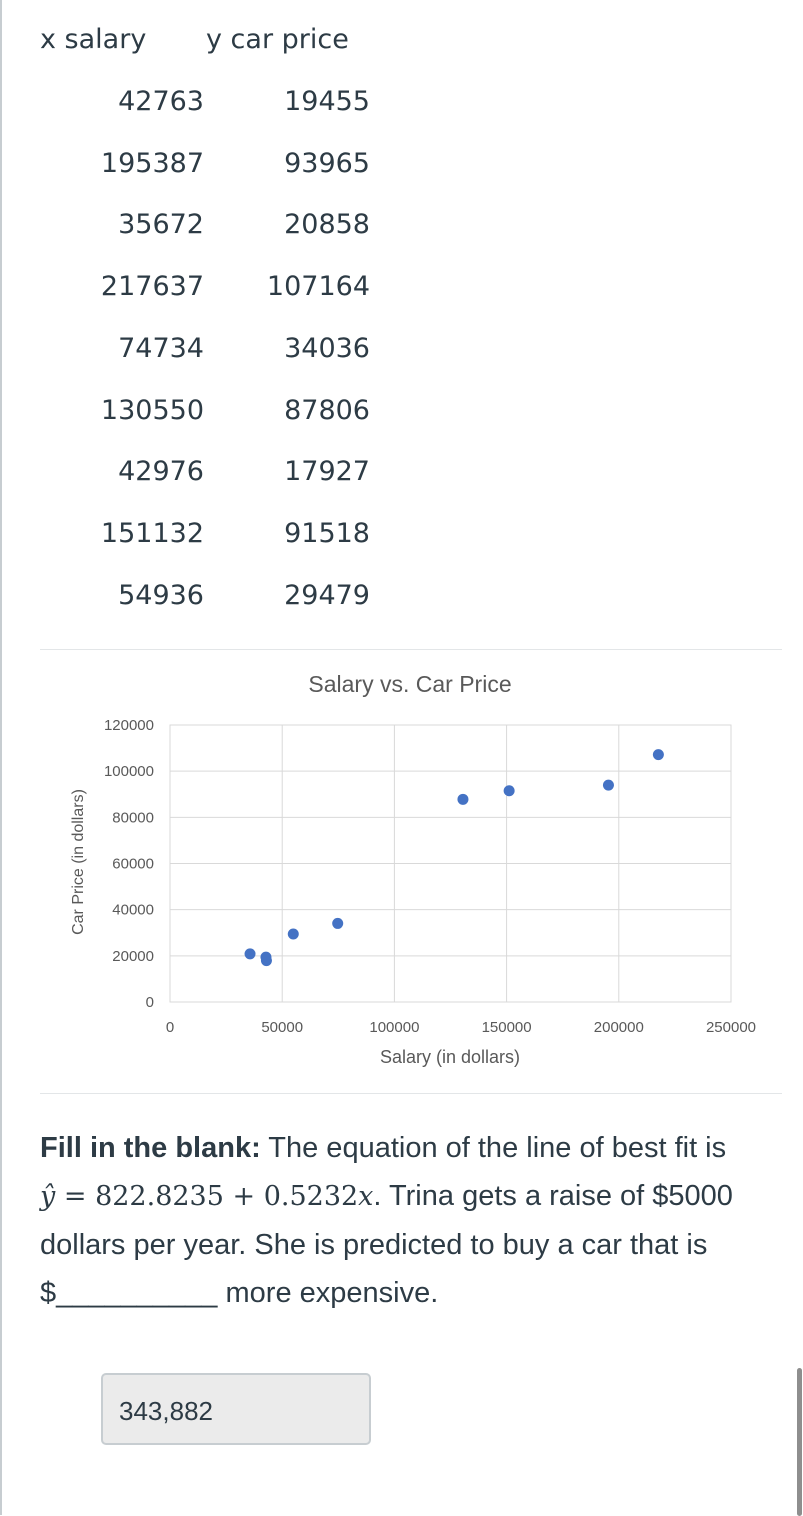 The image size is (803, 1516). I want to click on table-header-y: y car price, so click(277, 39).